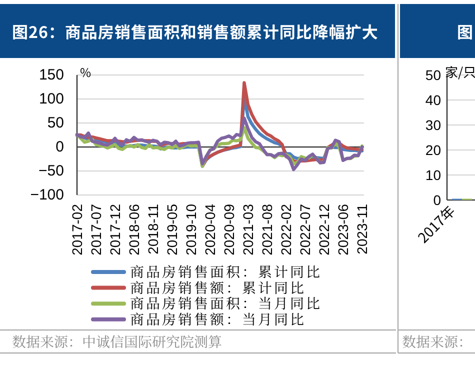  I want to click on x-tick-label: 2019-10, so click(191, 230).